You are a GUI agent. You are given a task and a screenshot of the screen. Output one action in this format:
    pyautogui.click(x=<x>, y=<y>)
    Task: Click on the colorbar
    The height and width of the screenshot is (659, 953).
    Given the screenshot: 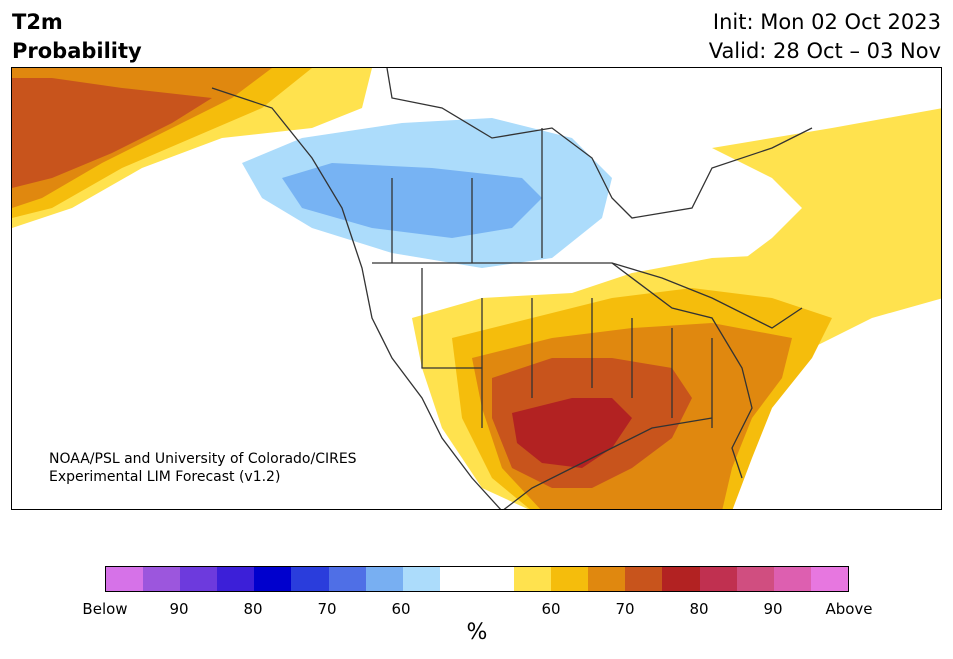 What is the action you would take?
    pyautogui.click(x=477, y=579)
    